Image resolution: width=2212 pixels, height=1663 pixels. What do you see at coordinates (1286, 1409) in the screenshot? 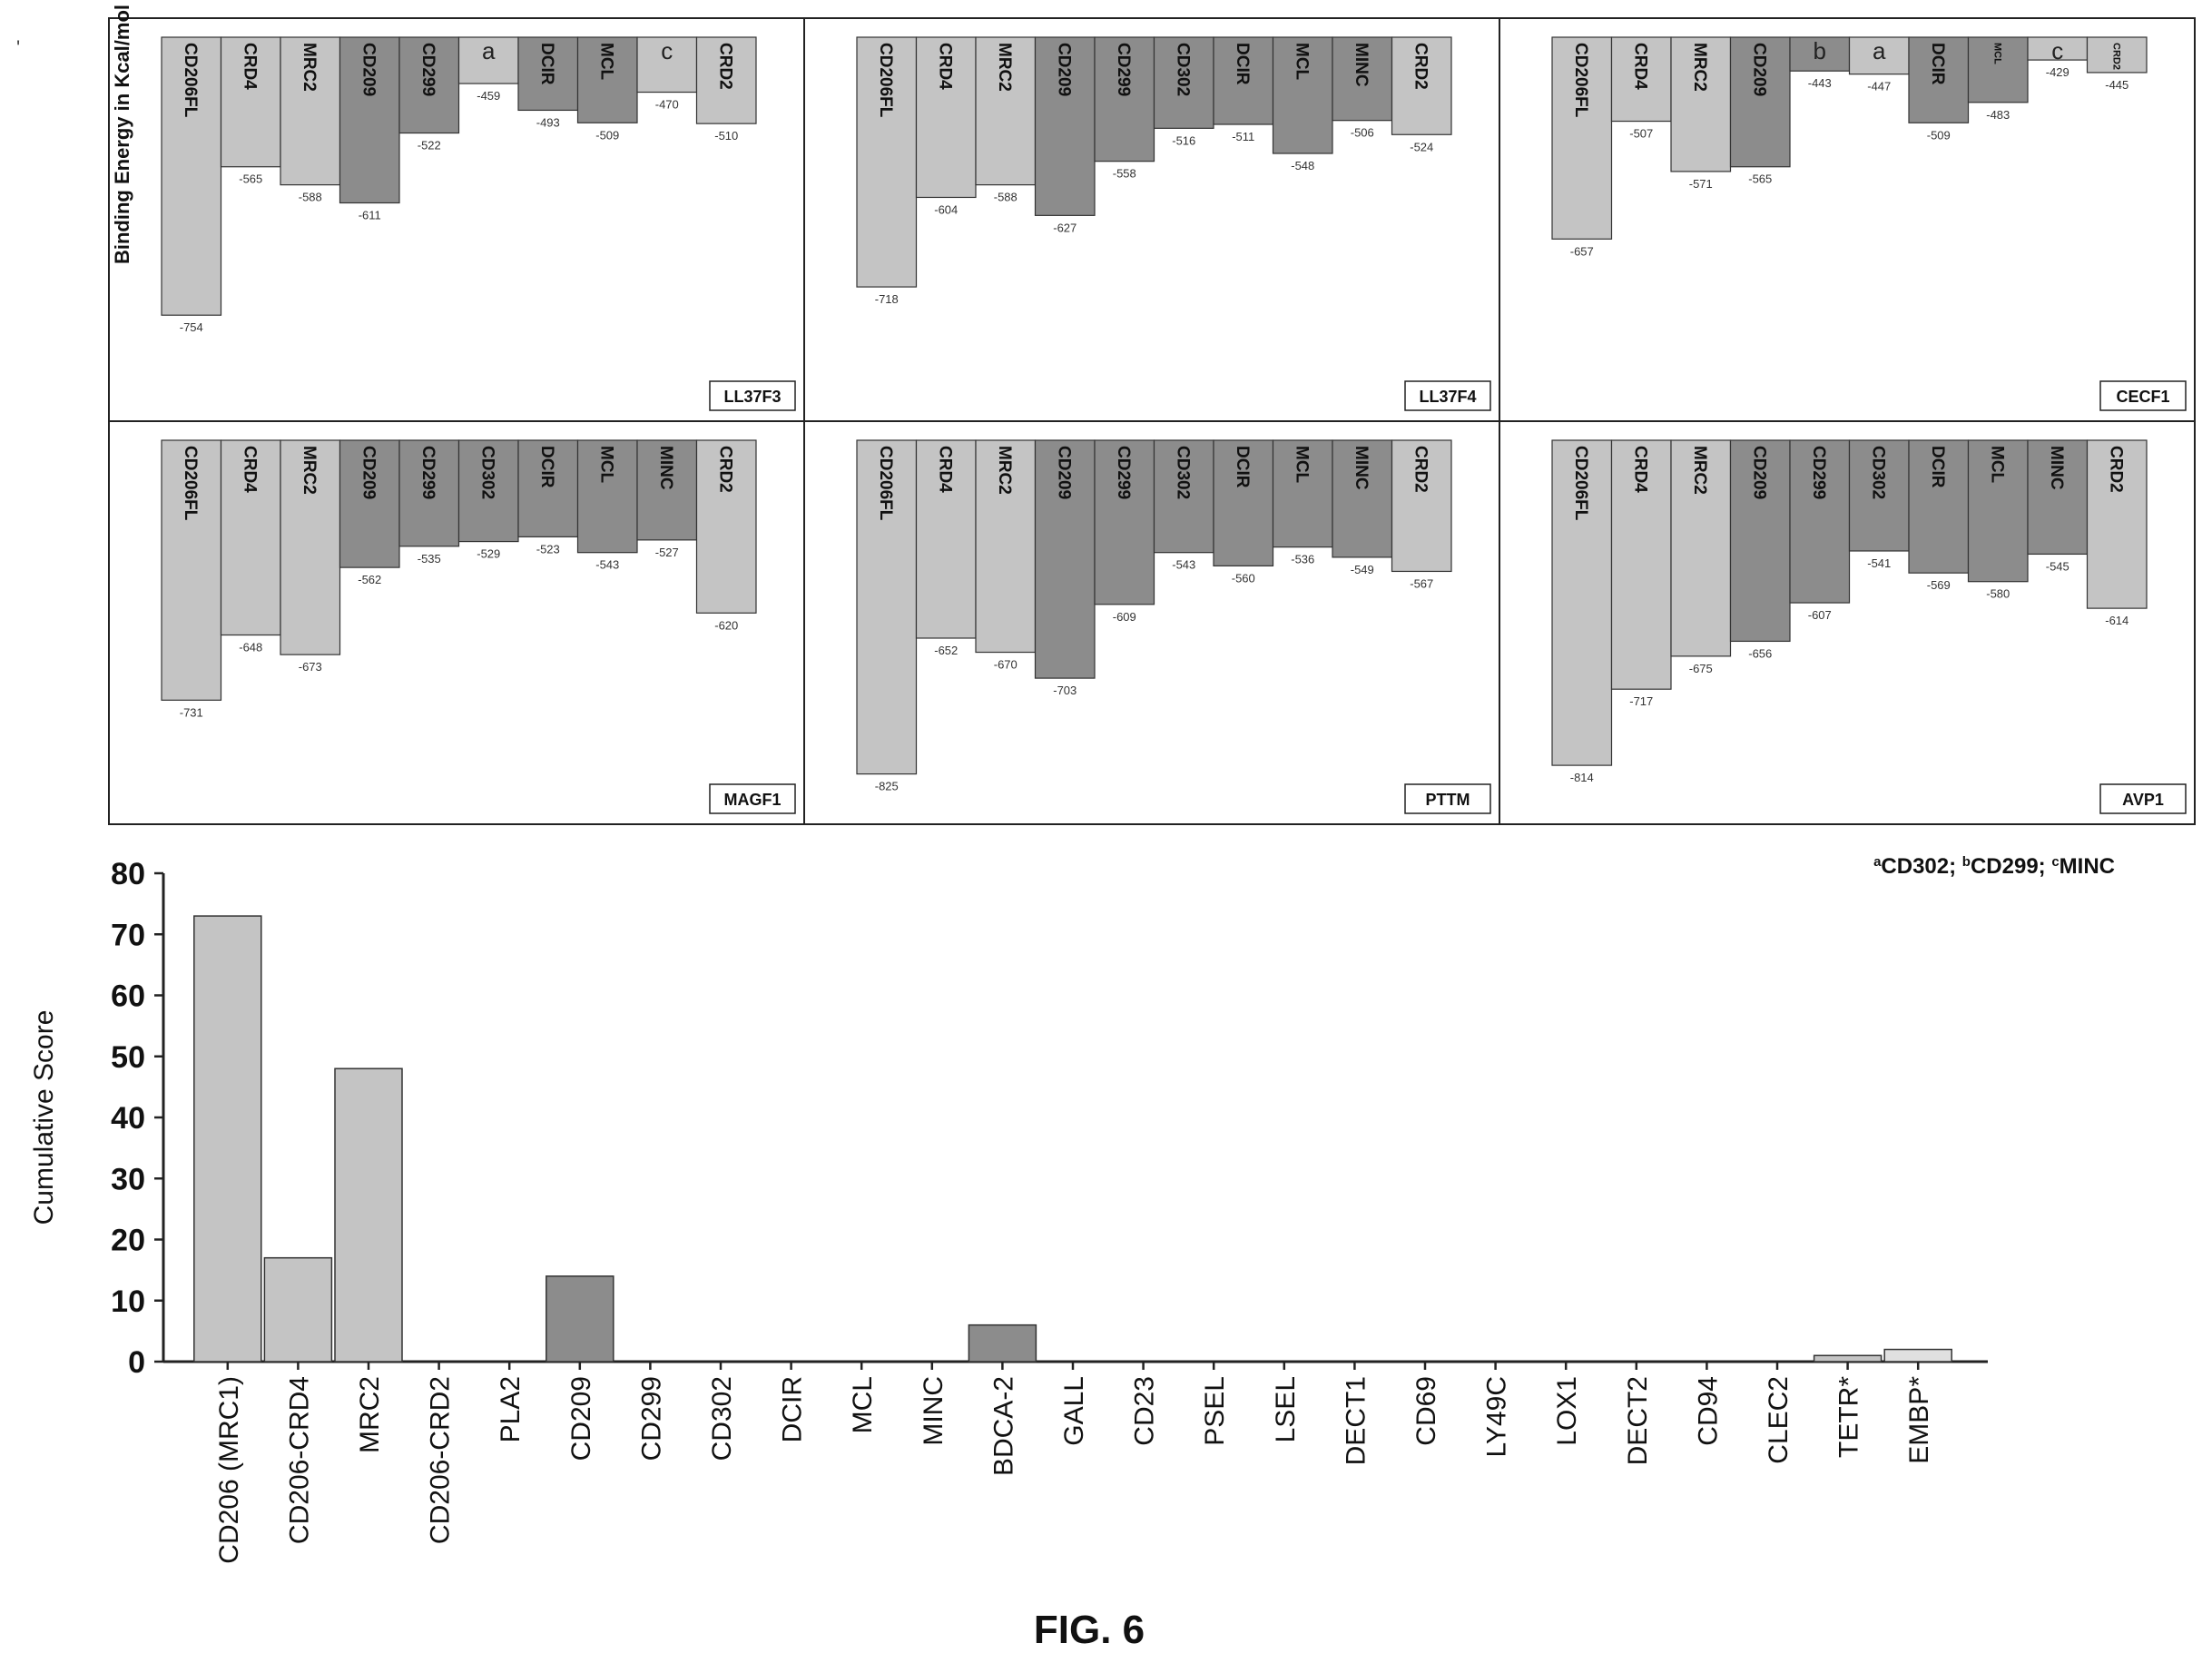
I see `x-tick-label: LSEL` at bounding box center [1286, 1409].